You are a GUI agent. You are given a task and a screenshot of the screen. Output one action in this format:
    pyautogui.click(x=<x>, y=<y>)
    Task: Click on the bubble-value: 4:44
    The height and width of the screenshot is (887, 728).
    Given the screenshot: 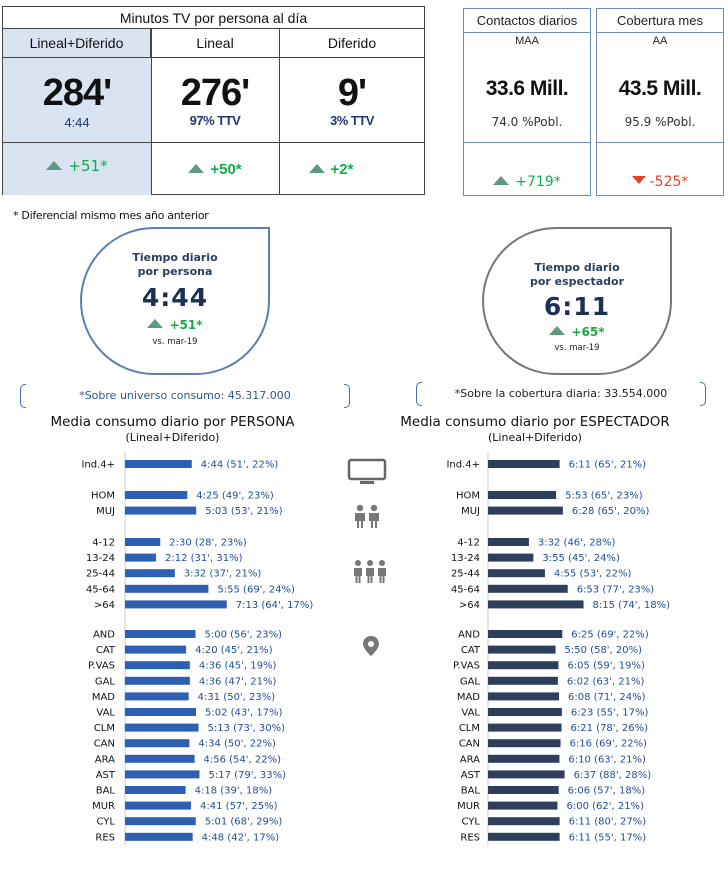 What is the action you would take?
    pyautogui.click(x=175, y=297)
    